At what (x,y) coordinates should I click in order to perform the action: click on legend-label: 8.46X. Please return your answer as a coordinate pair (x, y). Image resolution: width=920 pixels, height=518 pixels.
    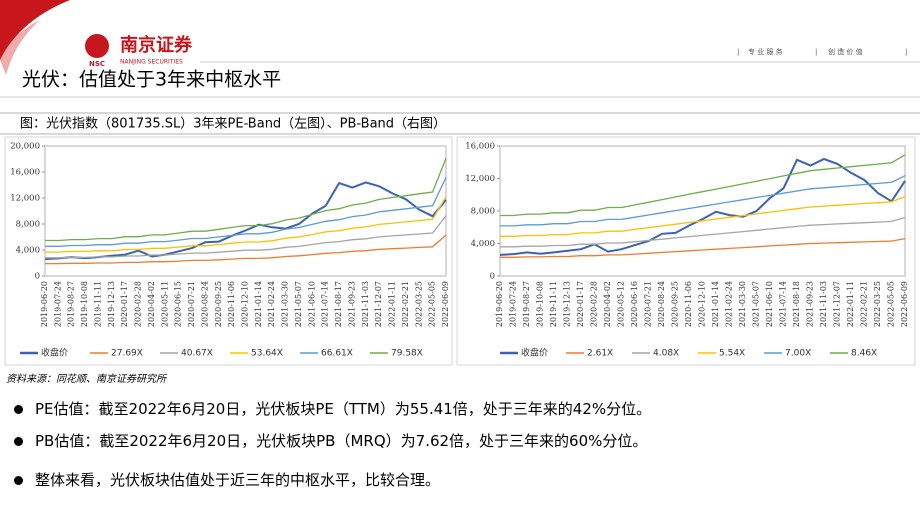
    Looking at the image, I should click on (864, 354).